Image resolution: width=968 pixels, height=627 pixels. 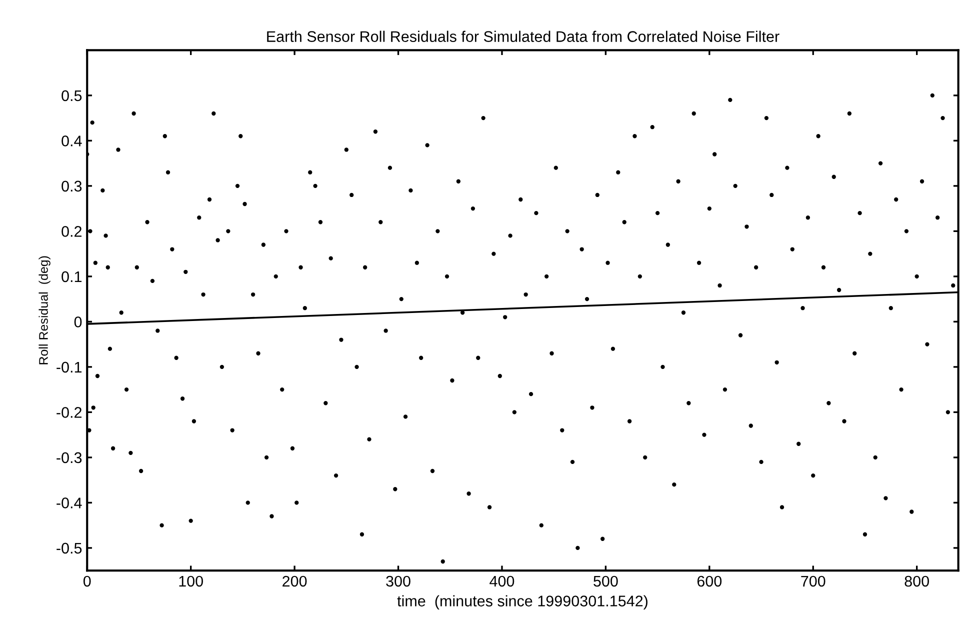 What do you see at coordinates (191, 581) in the screenshot?
I see `x-tick-label: 100` at bounding box center [191, 581].